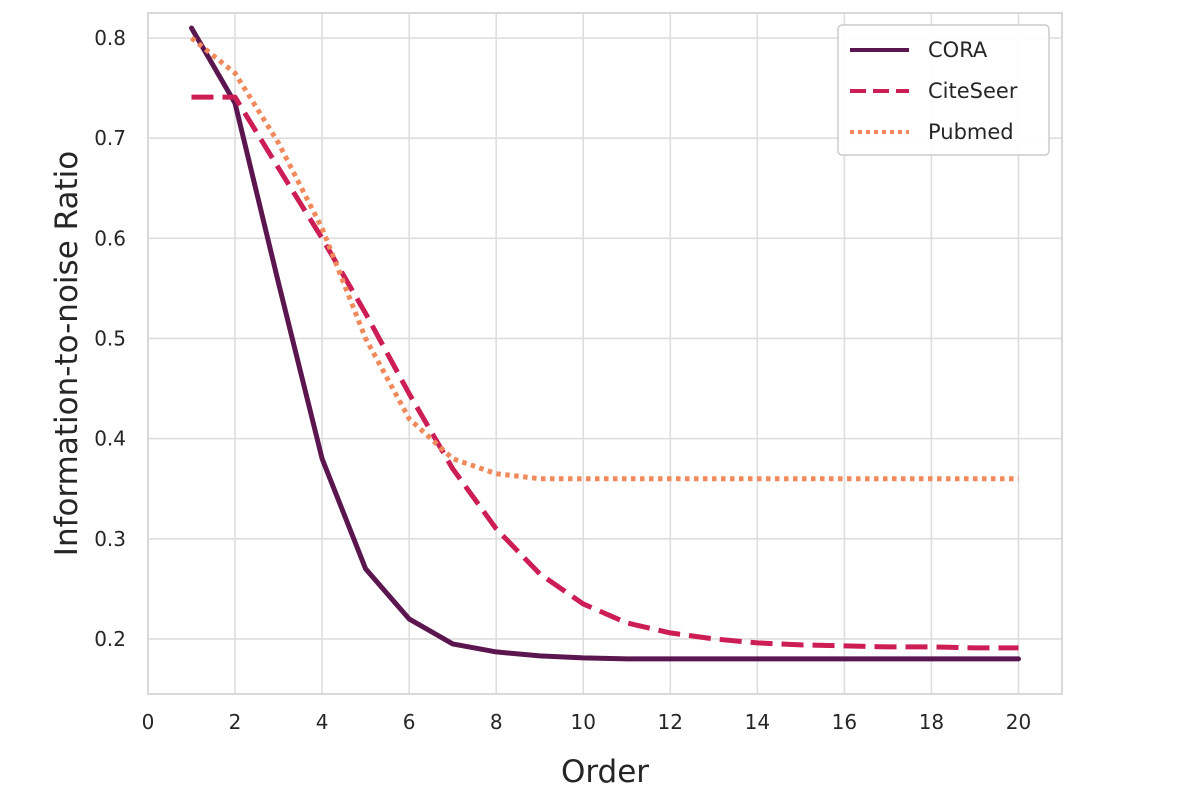 This screenshot has width=1181, height=793. Describe the element at coordinates (110, 38) in the screenshot. I see `y-tick-label: 0.8` at that location.